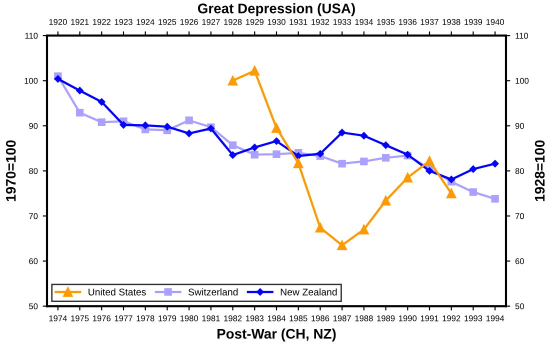 The height and width of the screenshot is (356, 553). I want to click on x2-tick-label: 1929, so click(255, 22).